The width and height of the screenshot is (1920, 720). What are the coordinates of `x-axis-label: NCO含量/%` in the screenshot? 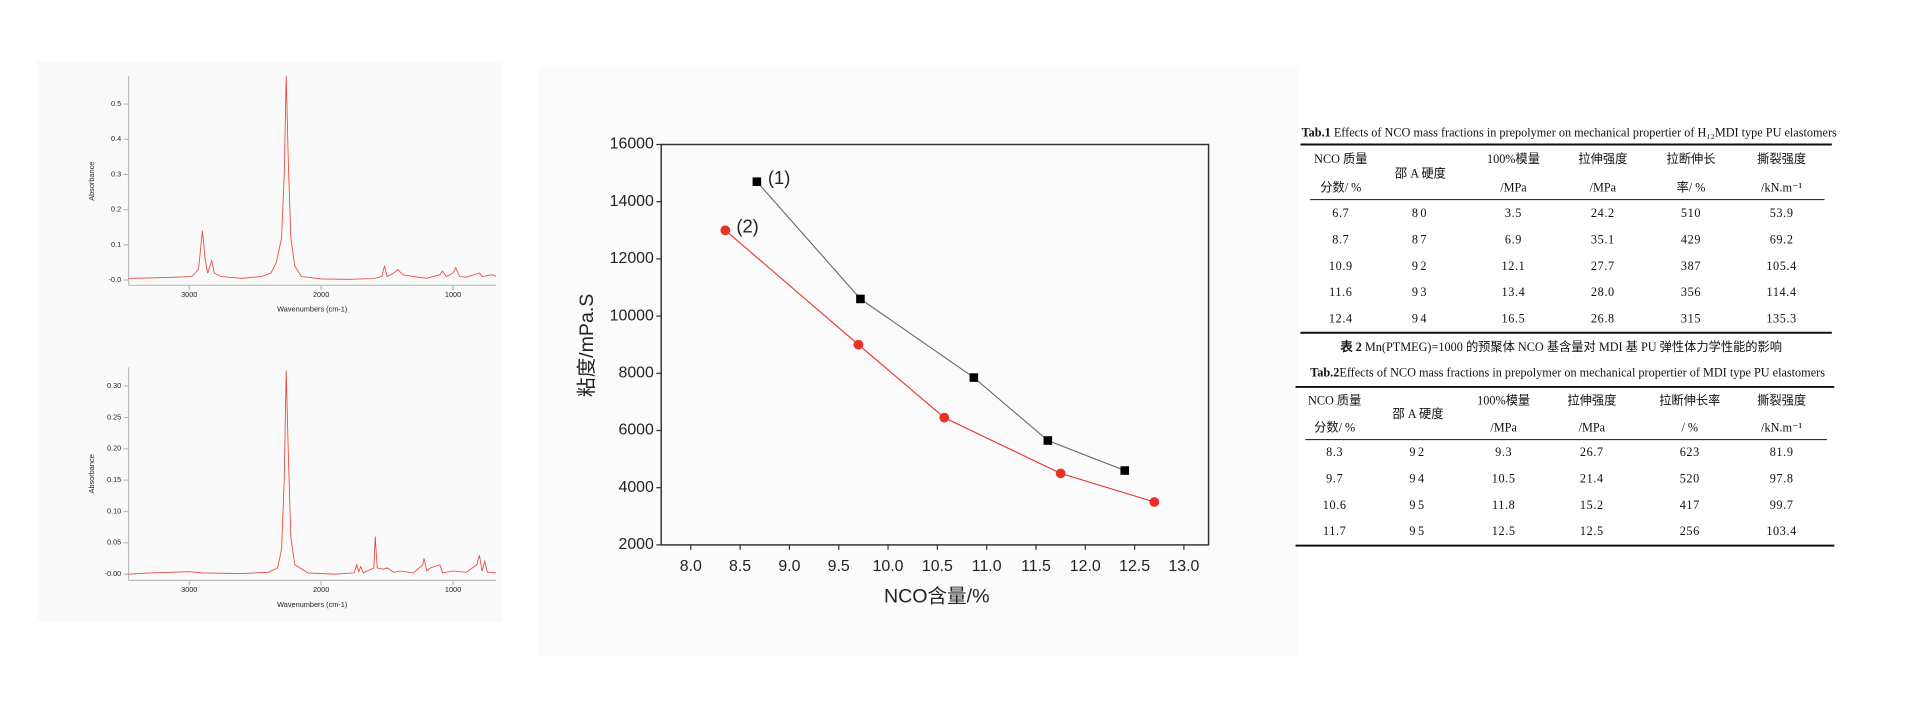 It's located at (937, 597).